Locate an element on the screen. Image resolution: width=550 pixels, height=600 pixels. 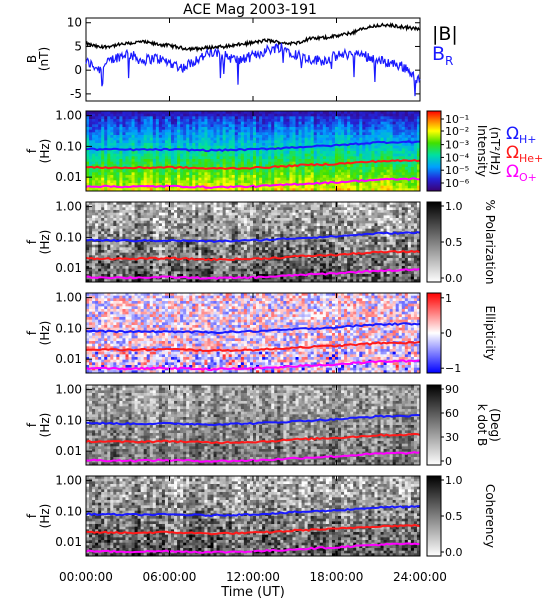
kdotb-colorbar-label-2: (Deg) is located at coordinates (495, 425).